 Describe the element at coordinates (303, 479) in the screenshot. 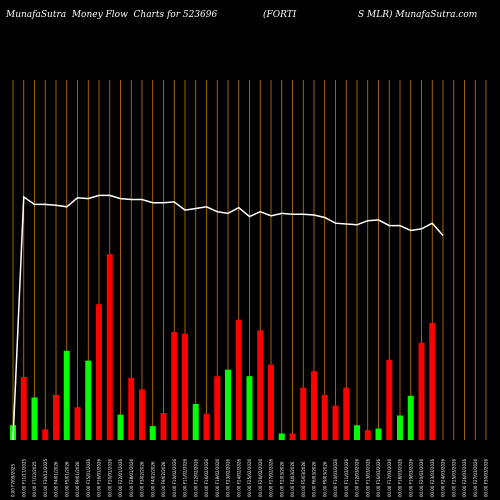

I see `x-tick-label: 00.00 F5/03/2026` at that location.